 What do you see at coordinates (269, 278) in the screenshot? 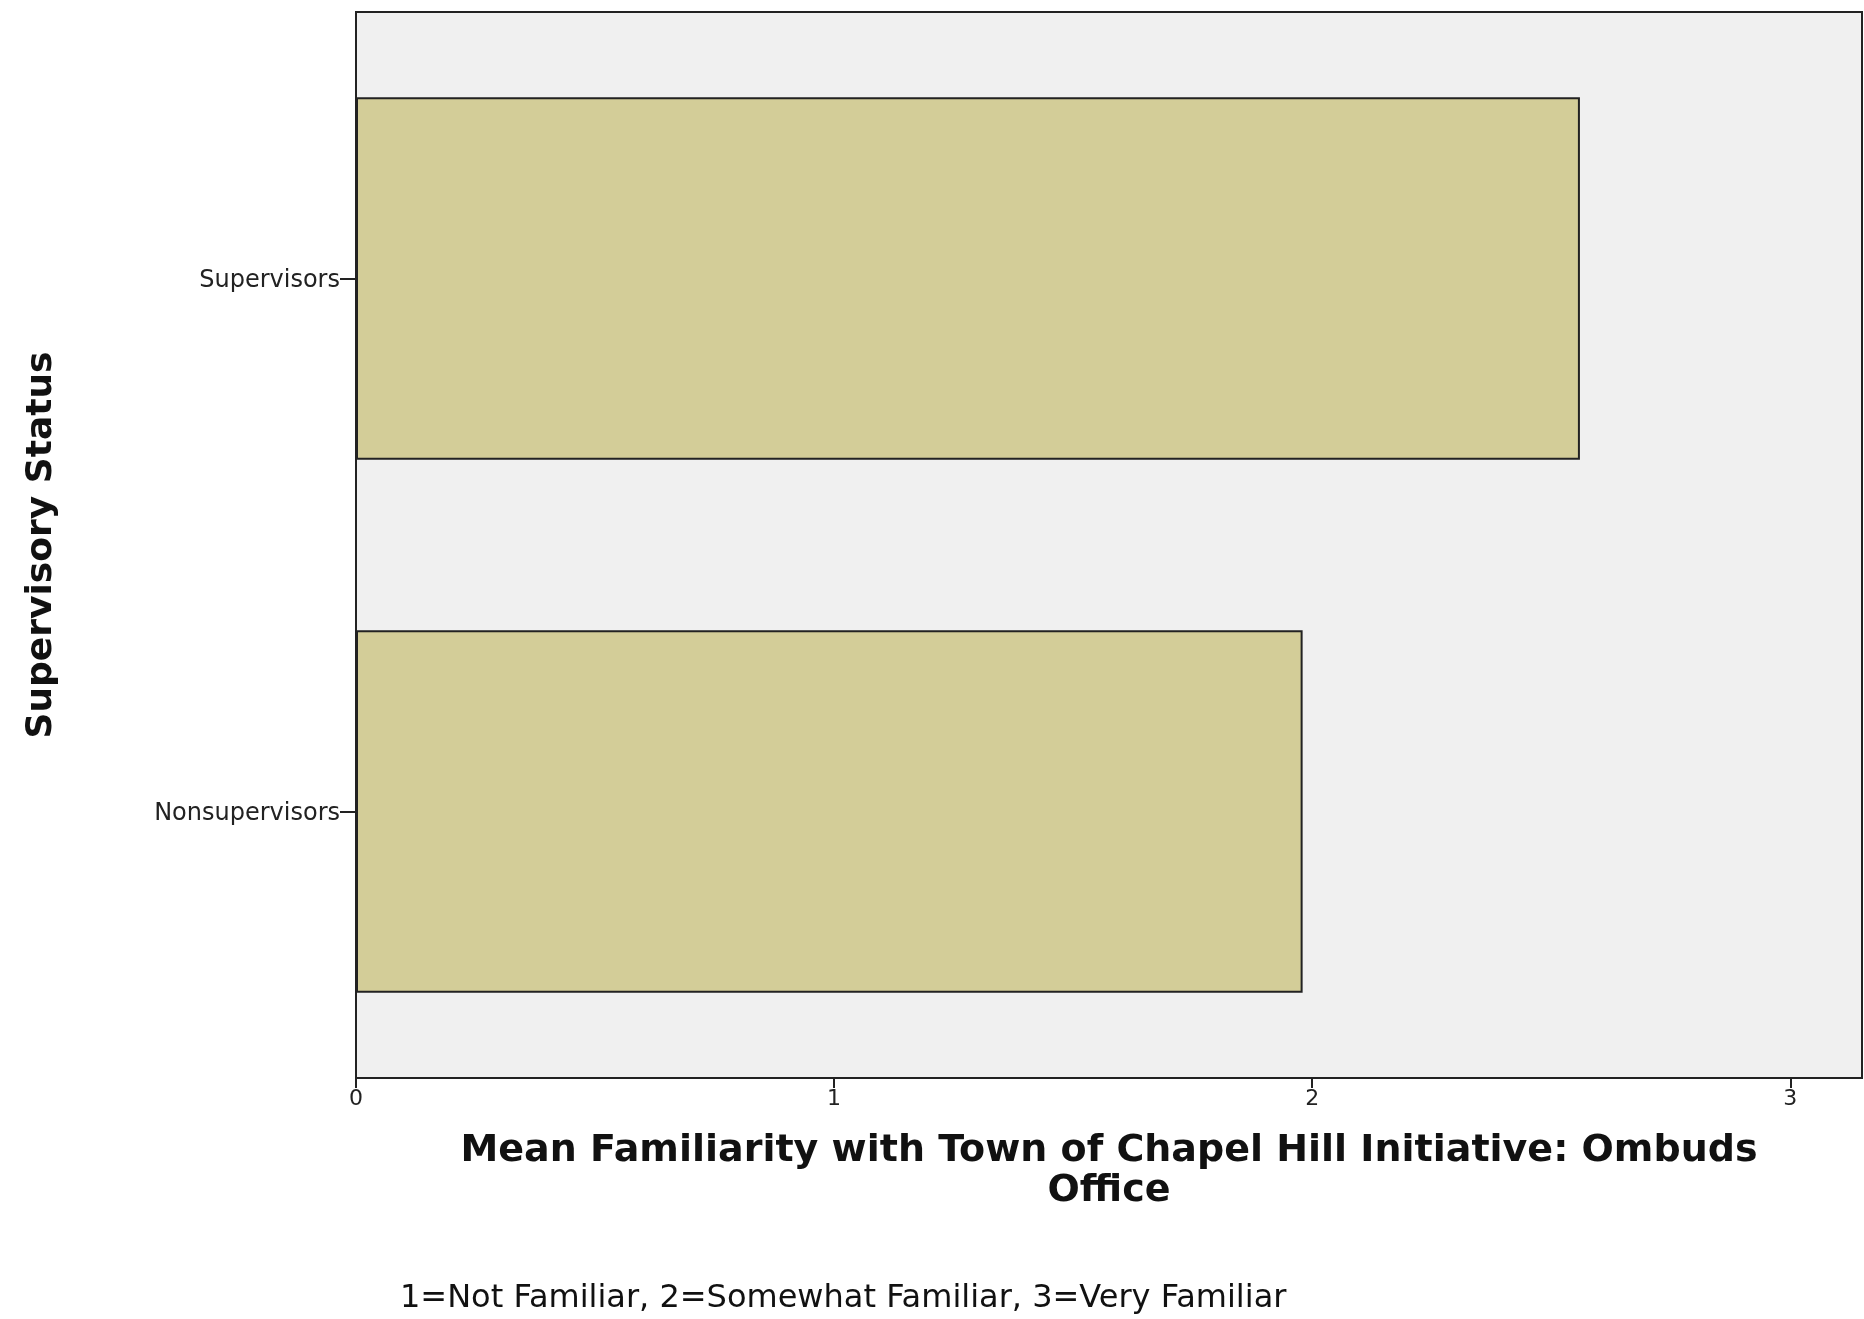
I see `y-tick-label: Supervisors` at bounding box center [269, 278].